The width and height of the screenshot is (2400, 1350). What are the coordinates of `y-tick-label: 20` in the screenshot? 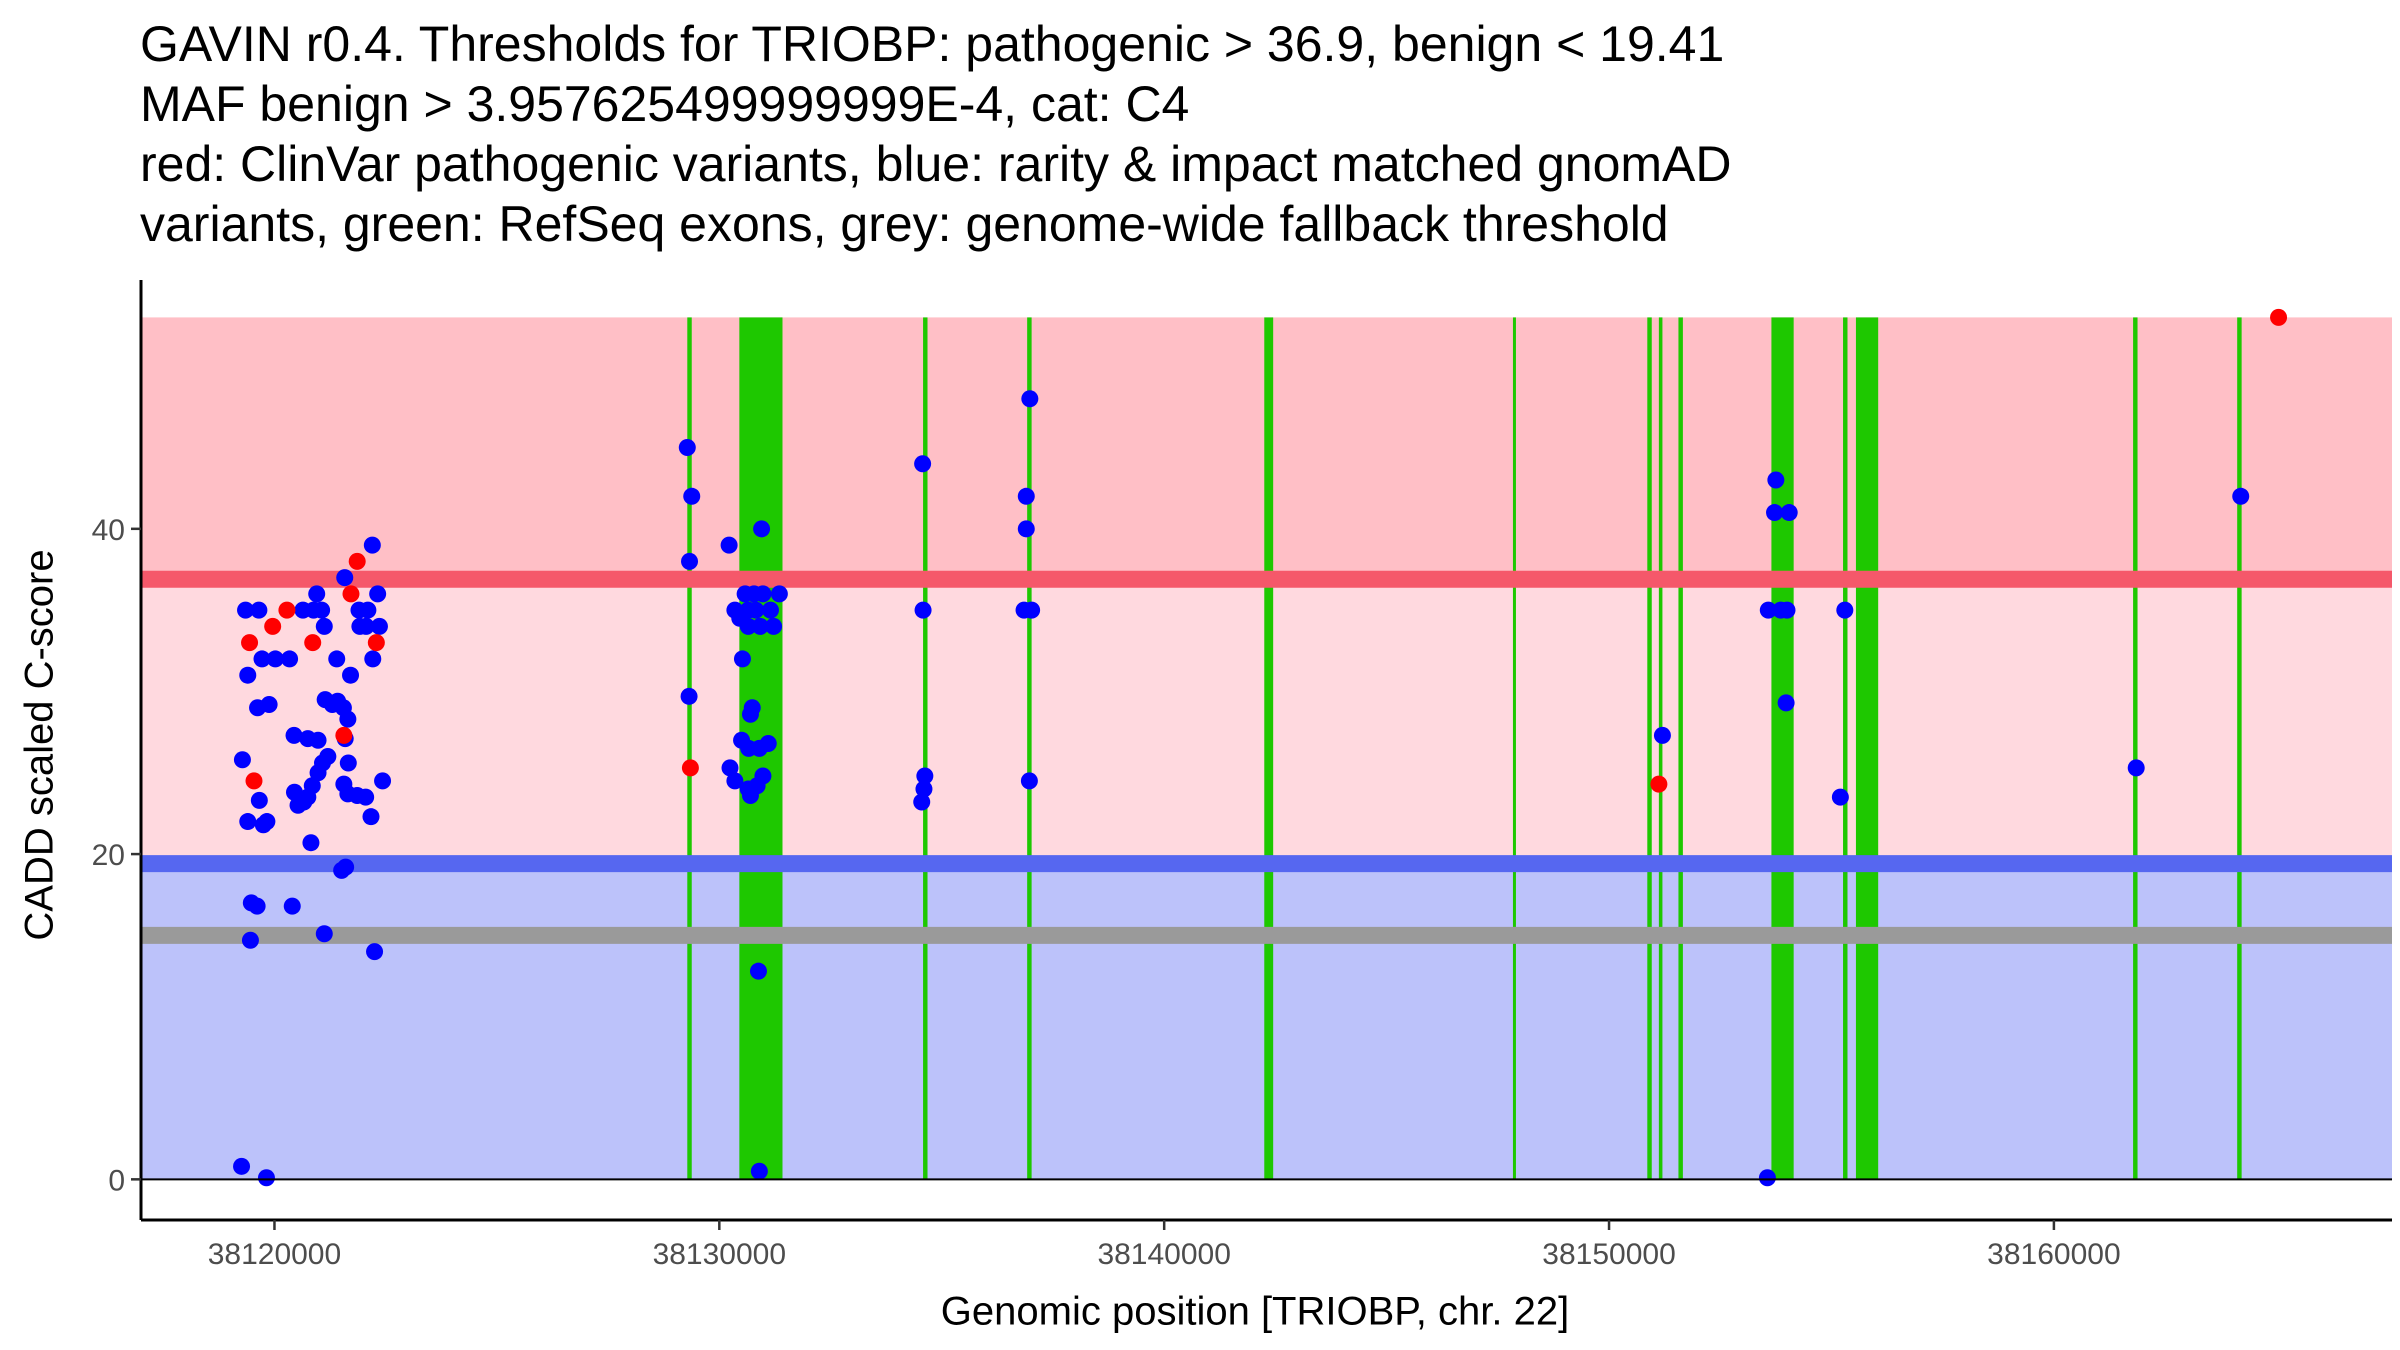 It's located at (108, 855).